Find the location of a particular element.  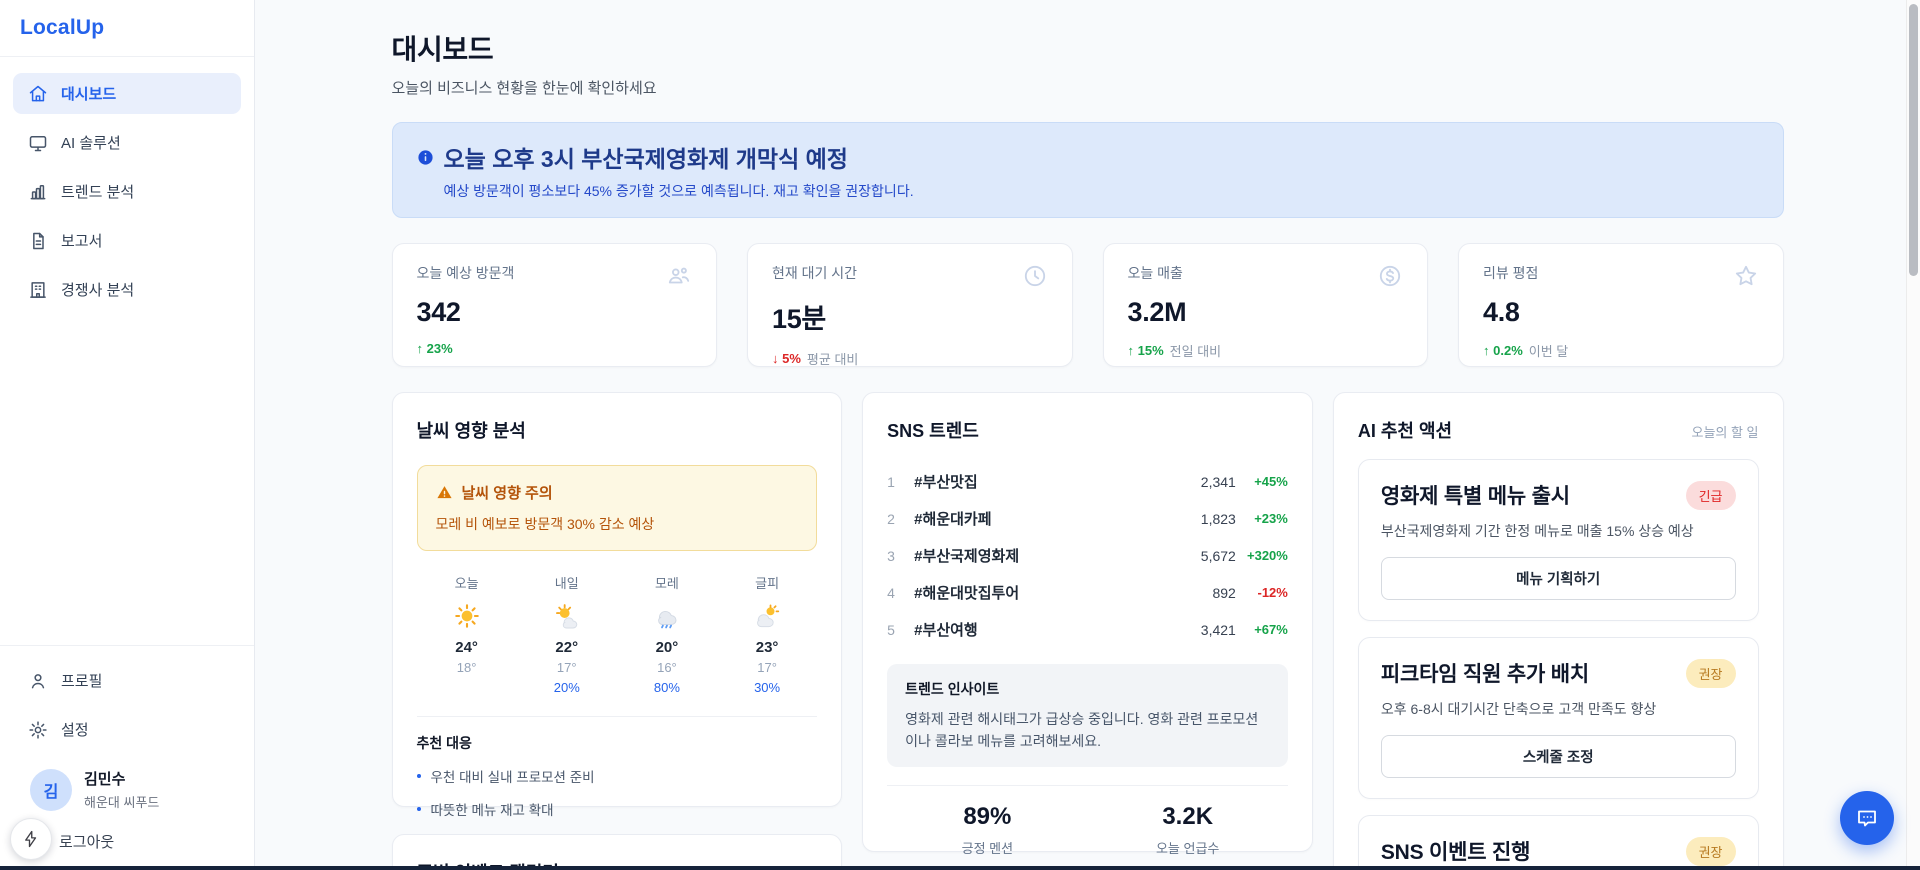

stat-delta: ↑ 23% is located at coordinates (434, 348).